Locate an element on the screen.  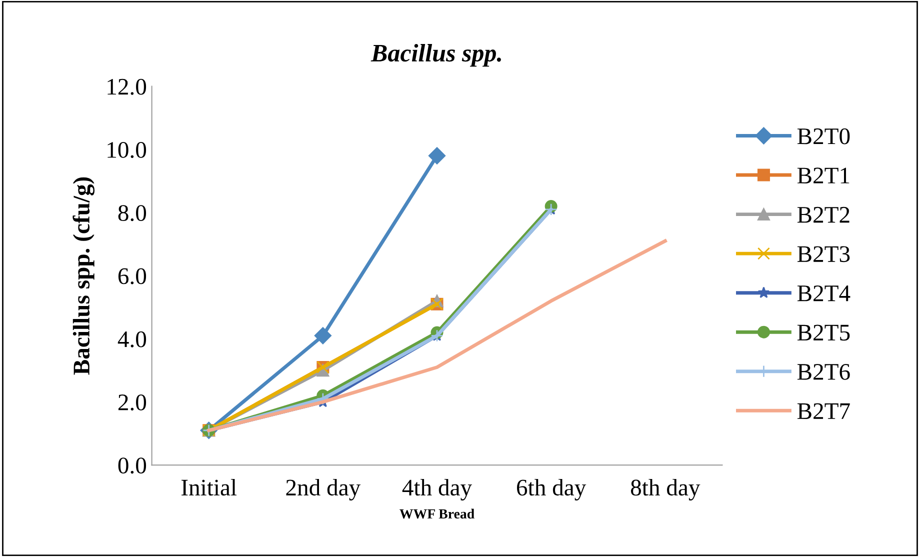
x-tick-label: 4th day is located at coordinates (437, 489).